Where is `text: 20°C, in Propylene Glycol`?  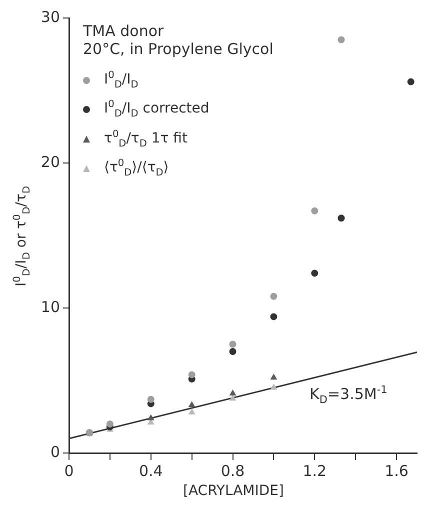 text: 20°C, in Propylene Glycol is located at coordinates (178, 49).